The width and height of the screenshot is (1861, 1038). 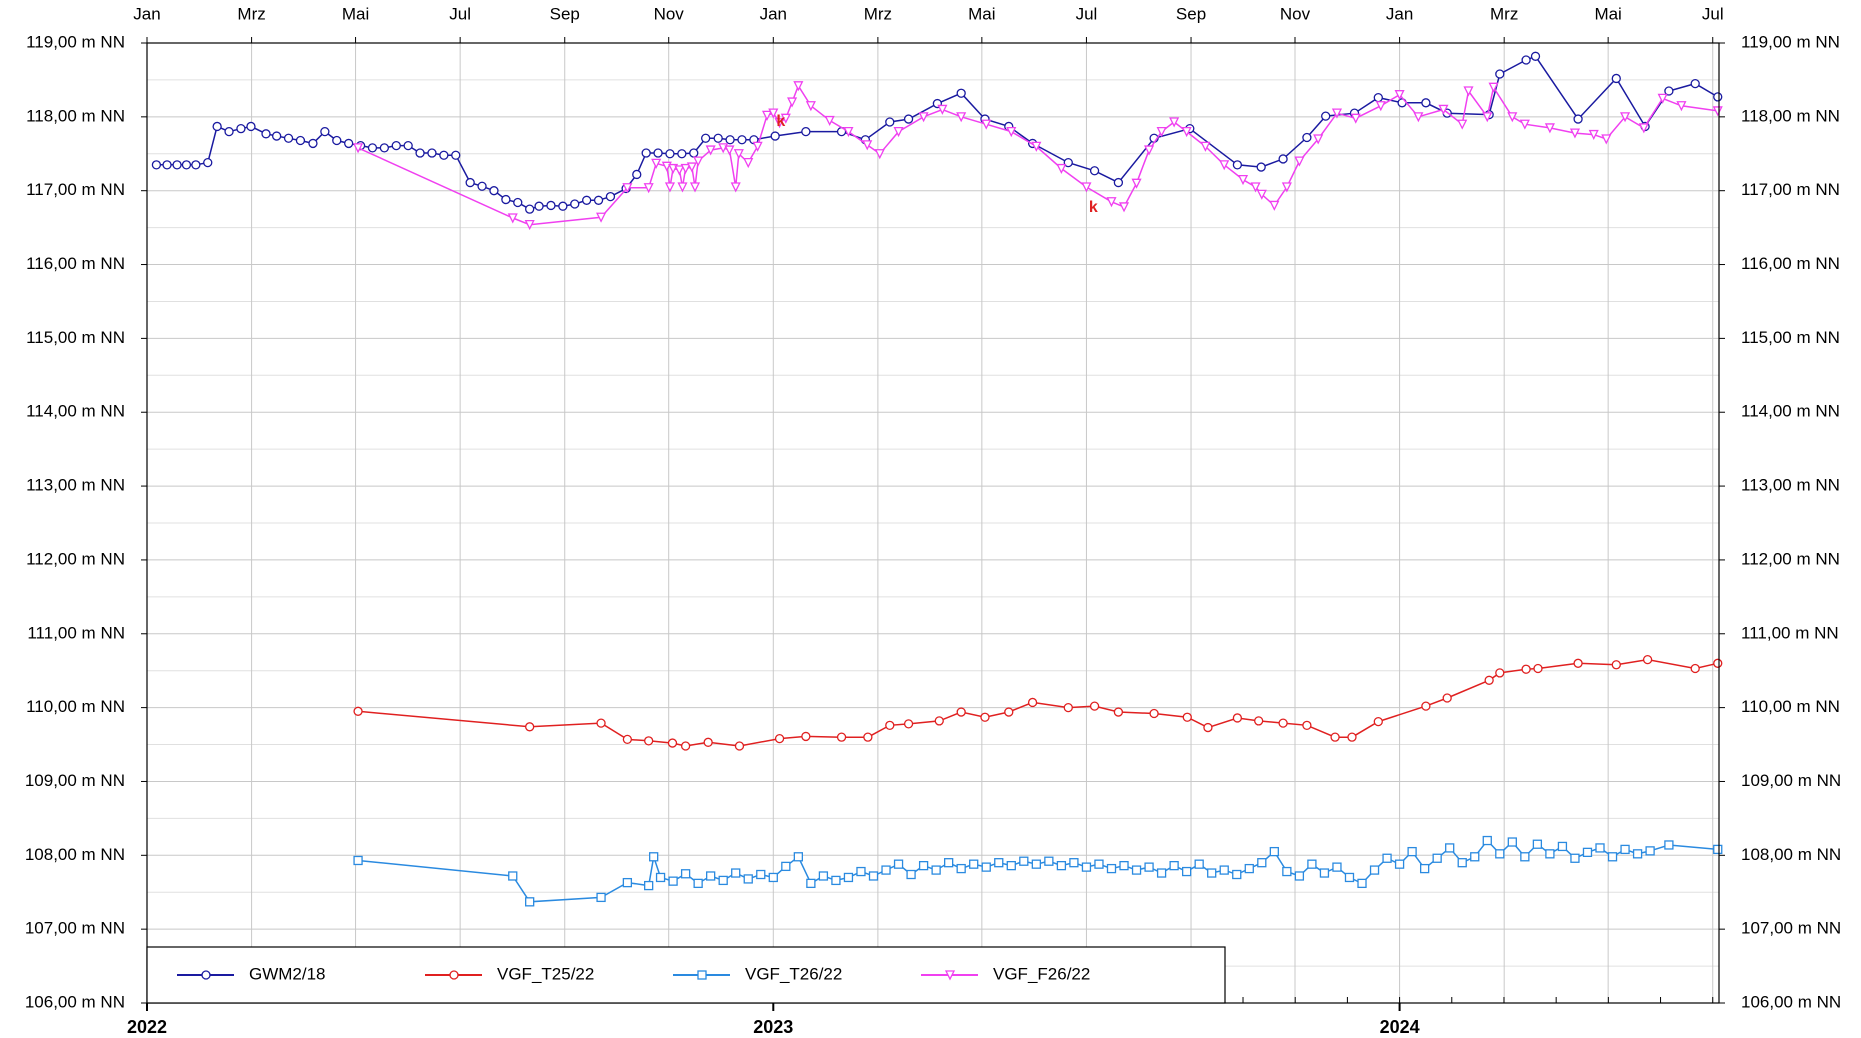 What do you see at coordinates (1790, 558) in the screenshot?
I see `y2-tick-label: 112,00 m NN` at bounding box center [1790, 558].